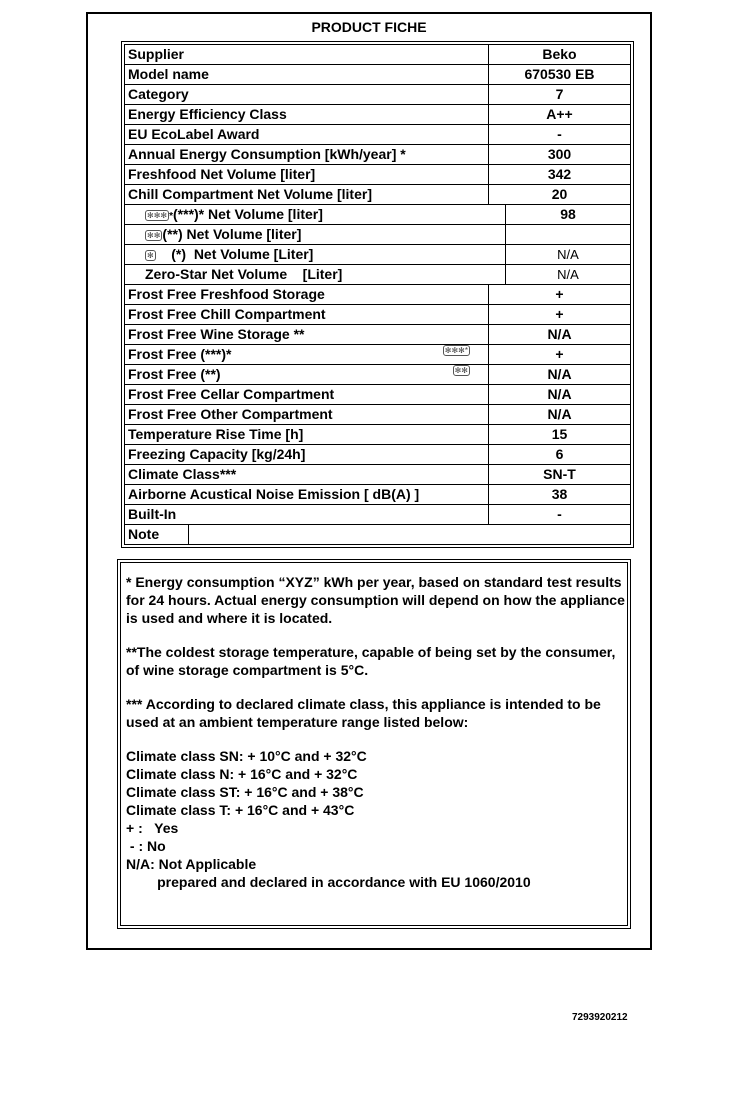 This screenshot has width=750, height=1100. I want to click on row-label-text: Built-In, so click(152, 514).